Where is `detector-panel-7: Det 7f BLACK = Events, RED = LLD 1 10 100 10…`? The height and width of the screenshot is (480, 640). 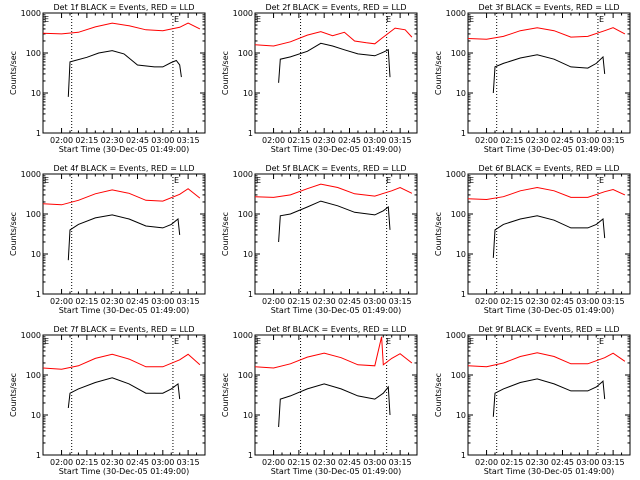 detector-panel-7: Det 7f BLACK = Events, RED = LLD 1 10 100 10… is located at coordinates (107, 400).